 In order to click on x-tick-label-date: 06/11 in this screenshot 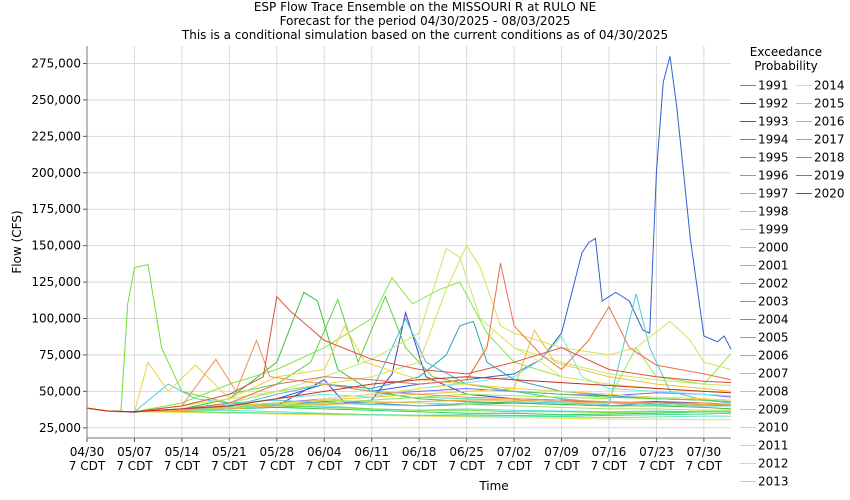, I will do `click(371, 452)`.